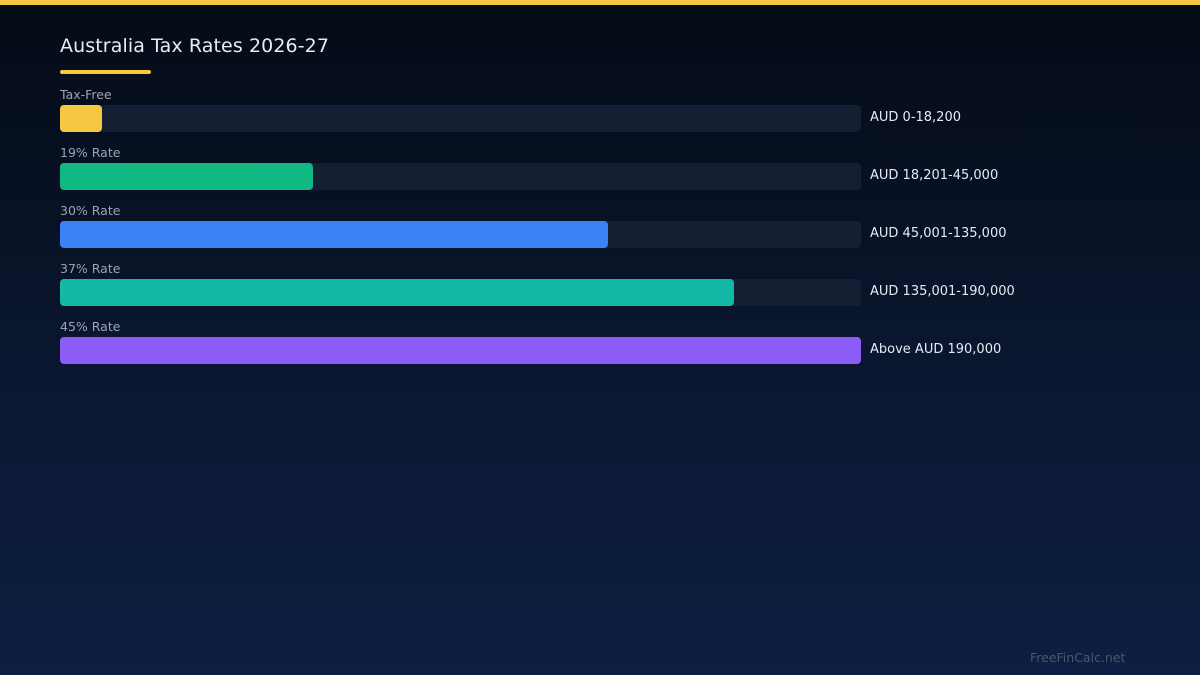  I want to click on bar-row: 19% Rate AUD 18,201-45,000, so click(610, 174).